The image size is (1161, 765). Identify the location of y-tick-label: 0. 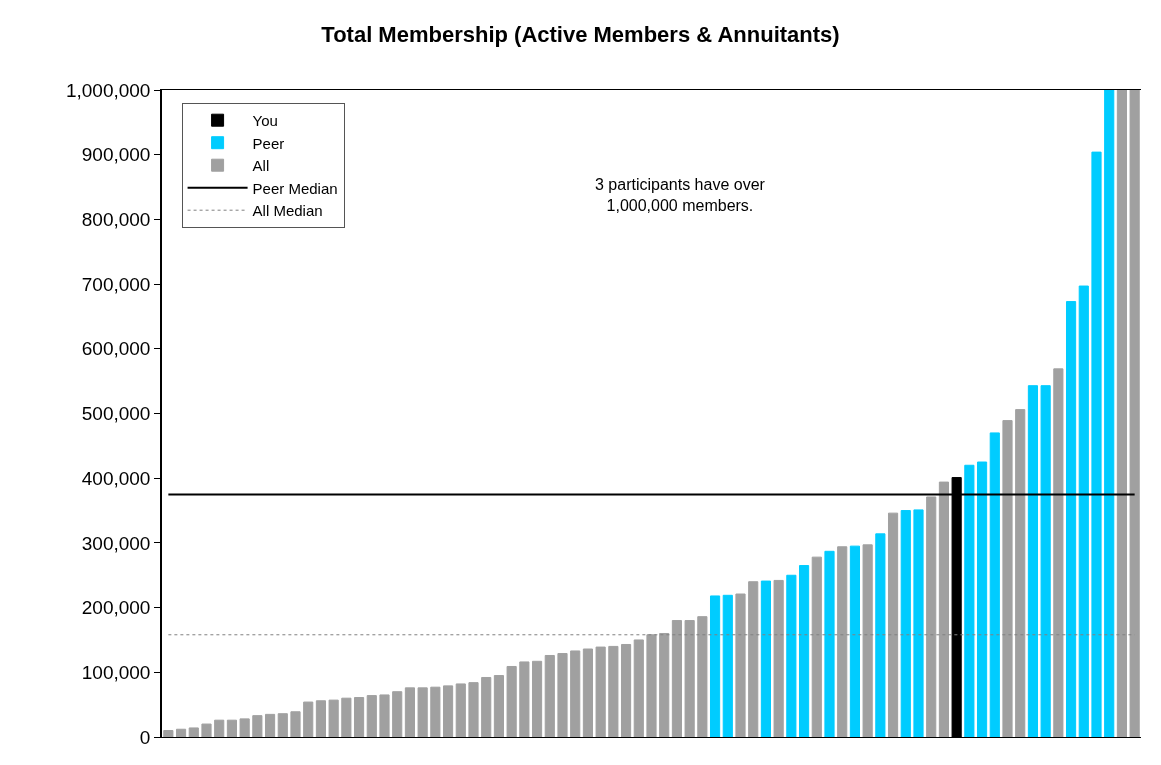
(145, 737).